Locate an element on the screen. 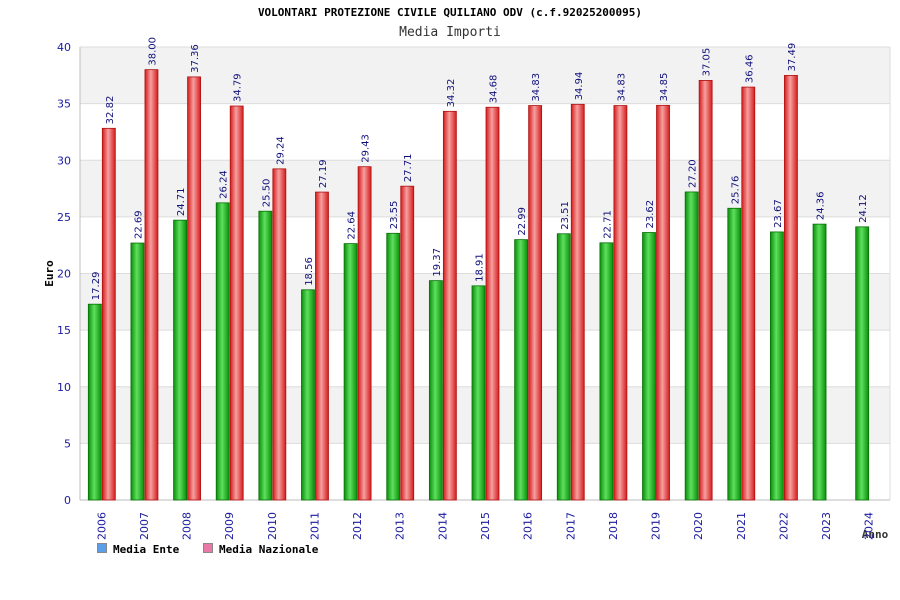 This screenshot has height=600, width=900. x-tick-label: 2008 is located at coordinates (187, 526).